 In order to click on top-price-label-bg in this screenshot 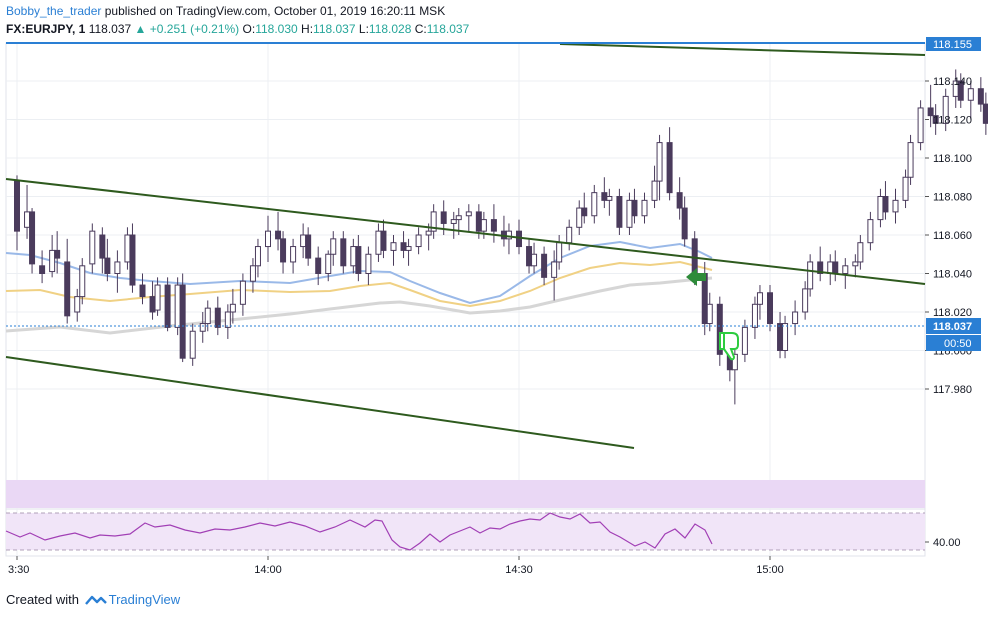, I will do `click(953, 44)`.